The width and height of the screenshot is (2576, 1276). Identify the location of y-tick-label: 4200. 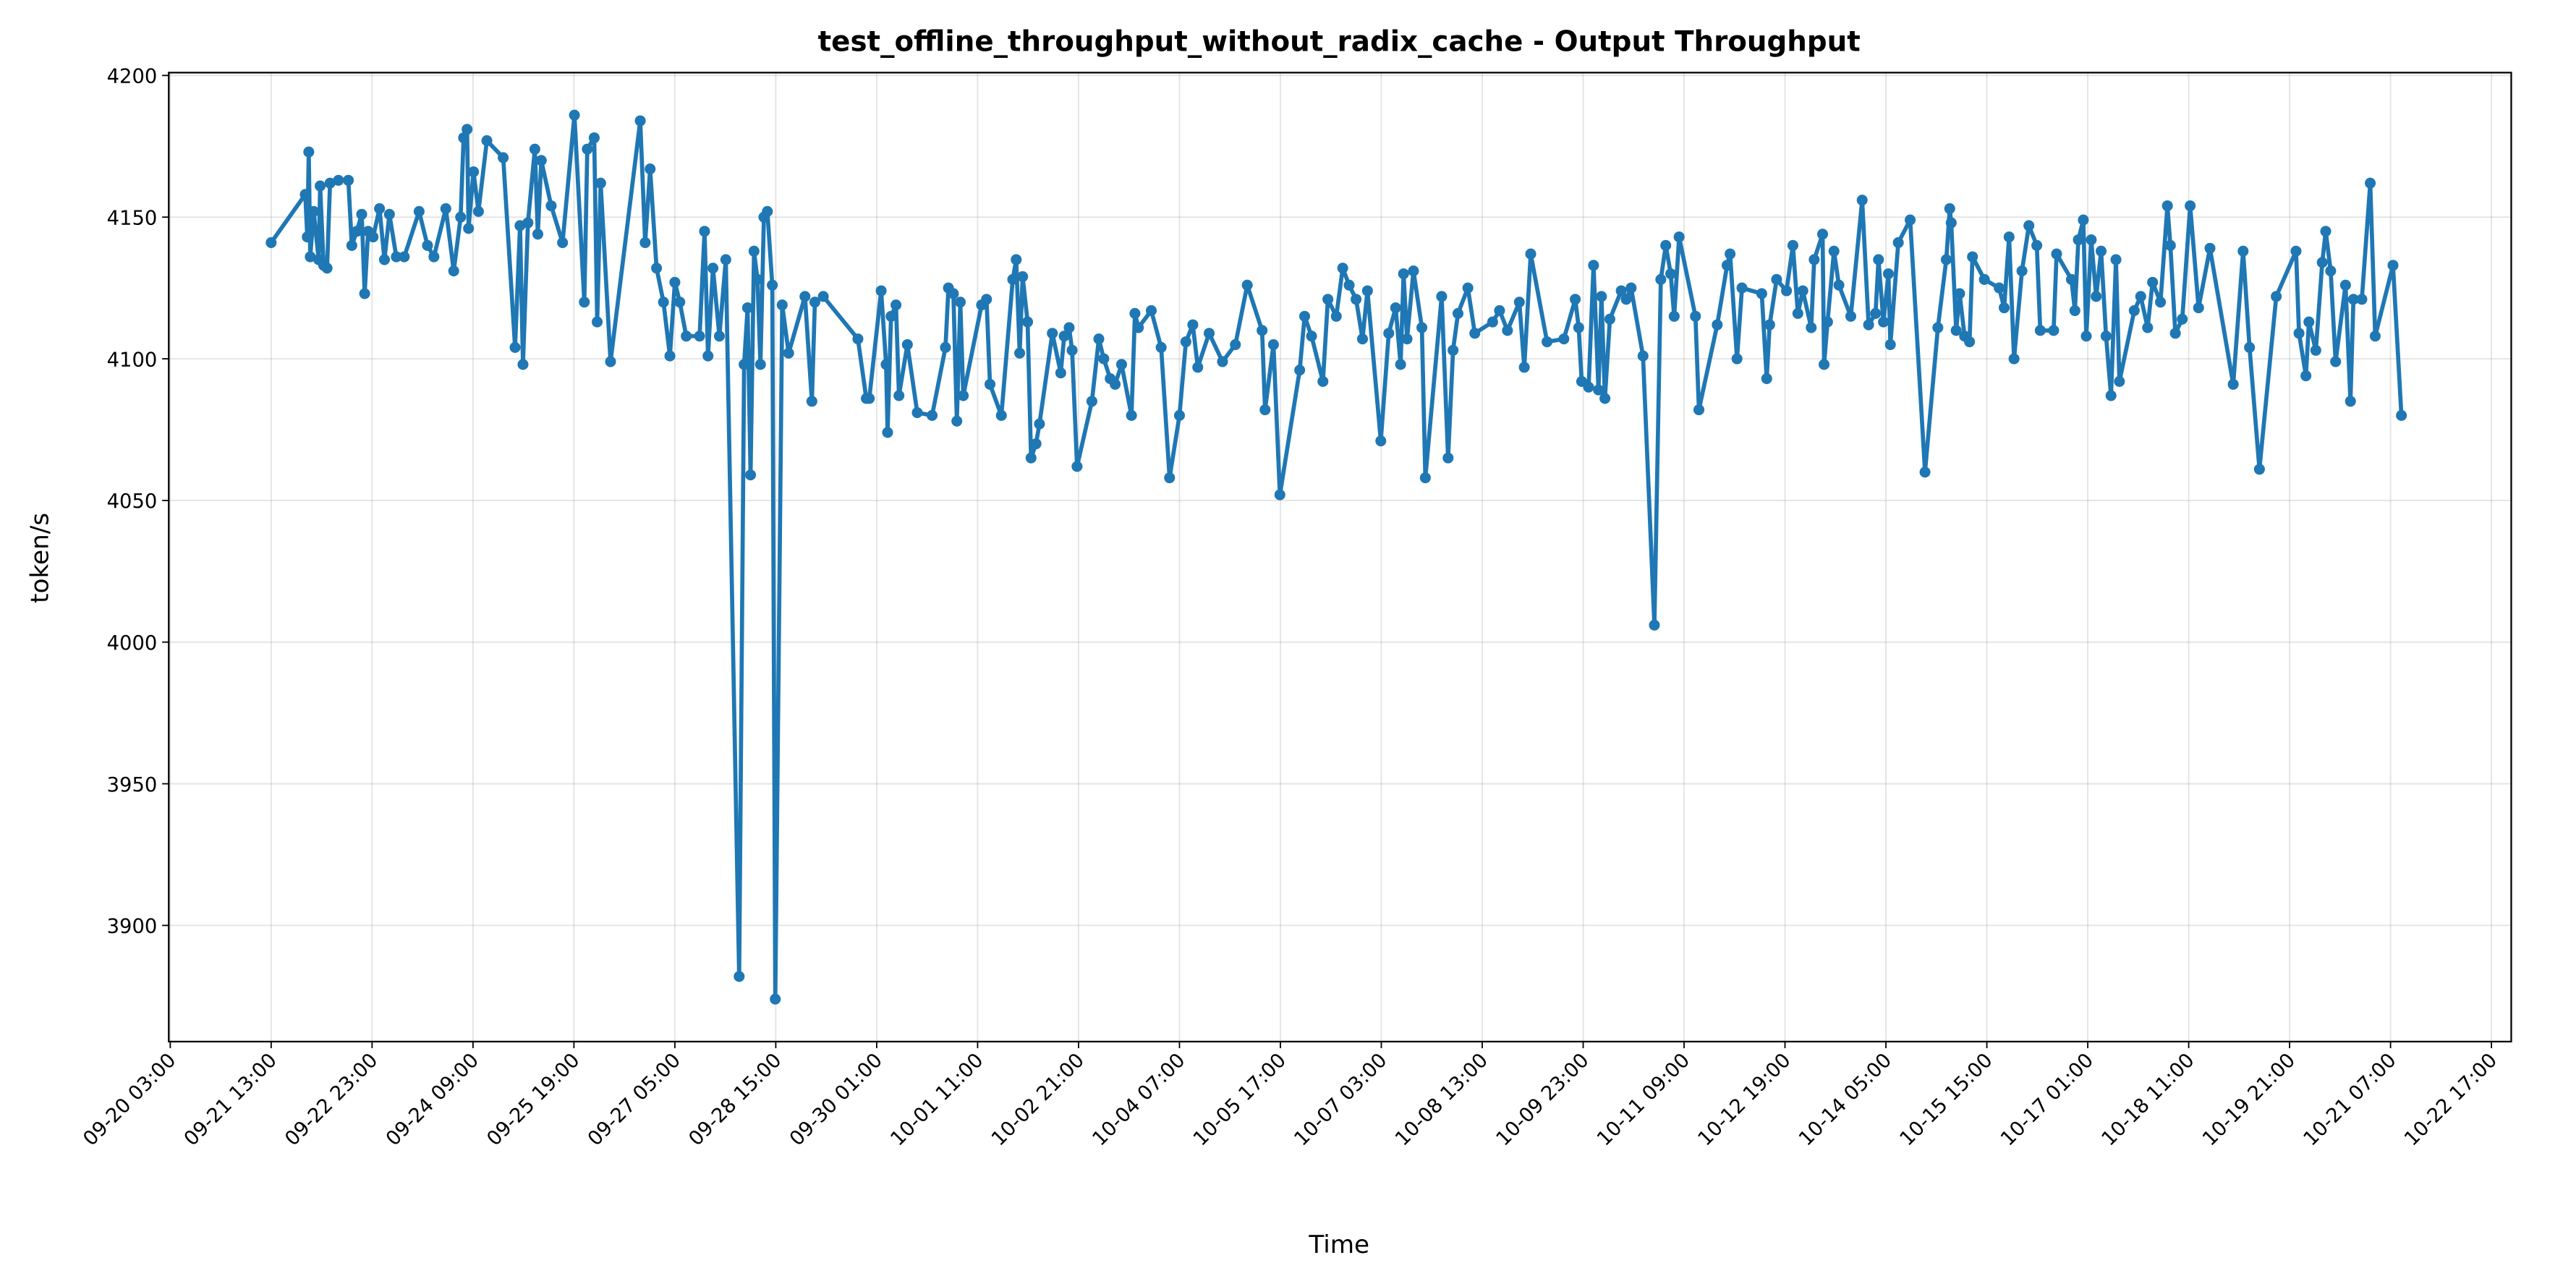
(132, 77).